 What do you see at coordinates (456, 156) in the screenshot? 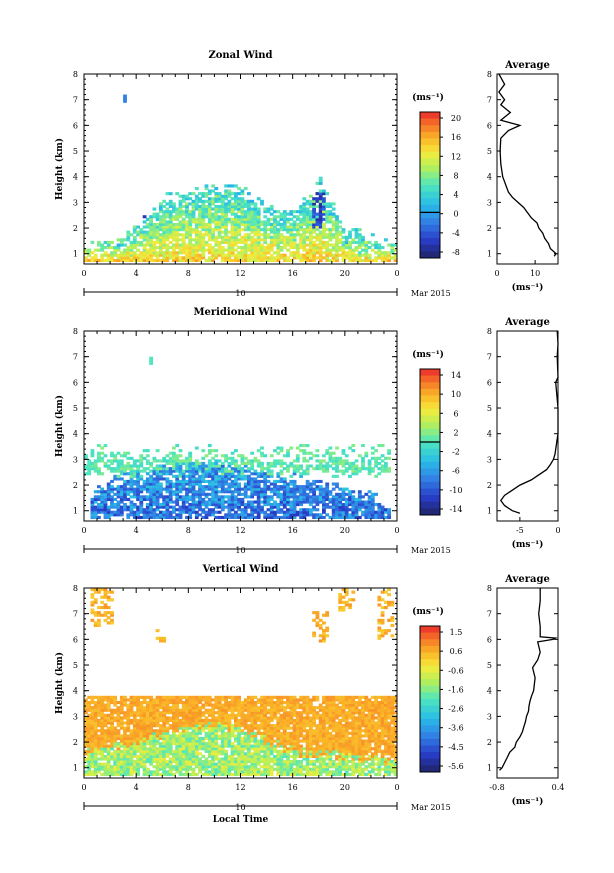
I see `colorbar-tick-label: 12` at bounding box center [456, 156].